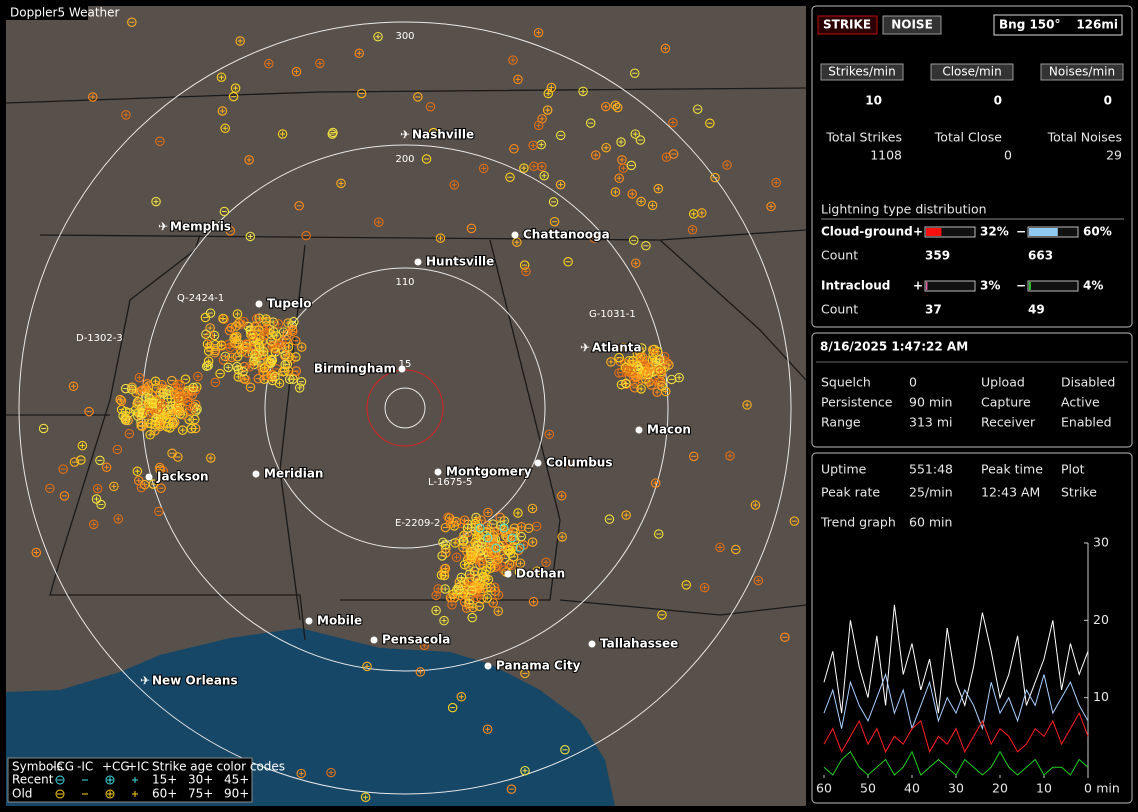  I want to click on noise-button, so click(912, 25).